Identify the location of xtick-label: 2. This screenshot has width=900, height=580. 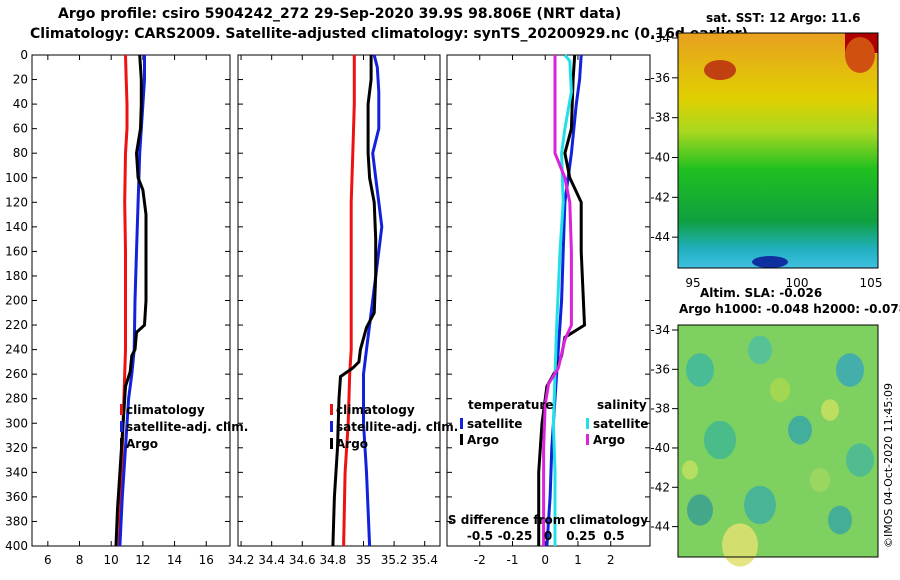
(611, 560).